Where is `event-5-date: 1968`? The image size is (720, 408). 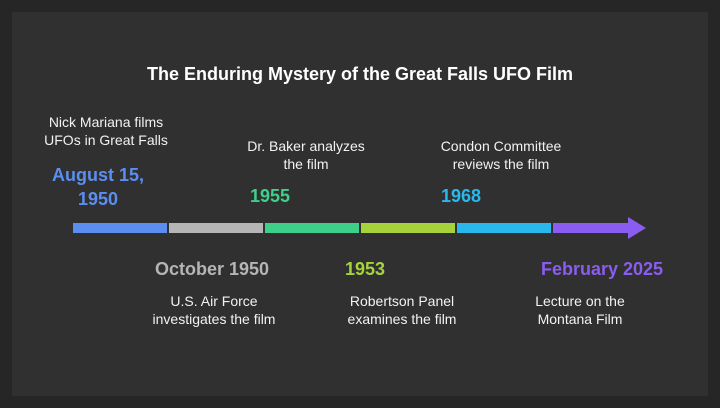 event-5-date: 1968 is located at coordinates (461, 196).